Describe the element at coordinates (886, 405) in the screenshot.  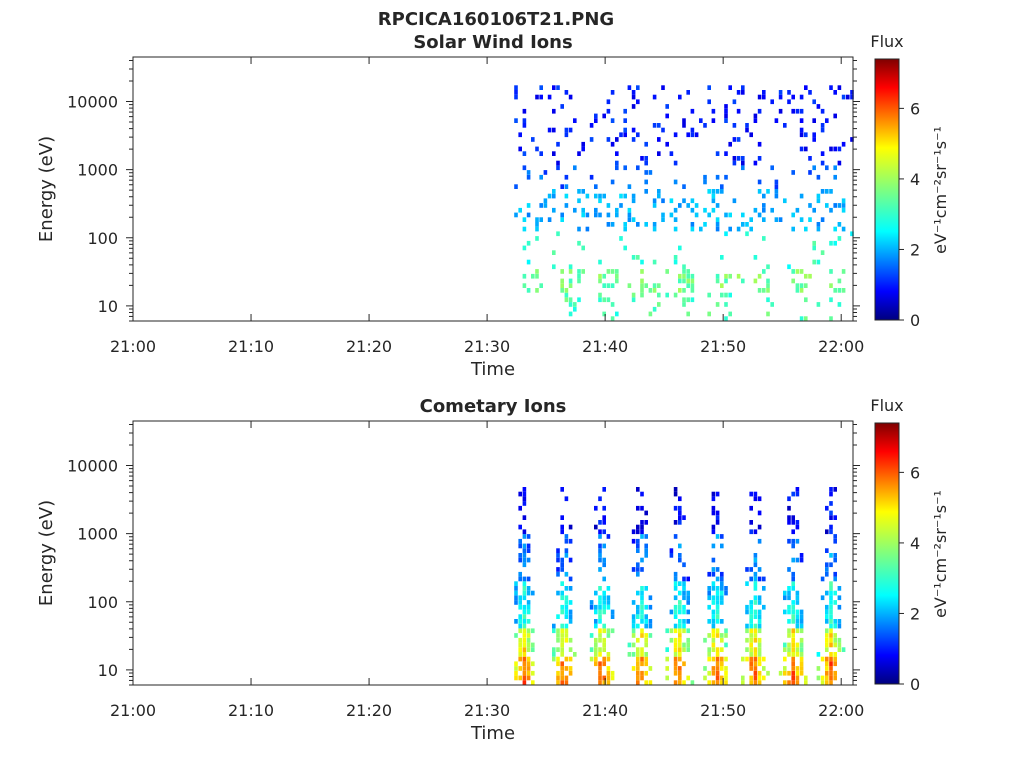
I see `cometary-colorbar-label: Flux` at that location.